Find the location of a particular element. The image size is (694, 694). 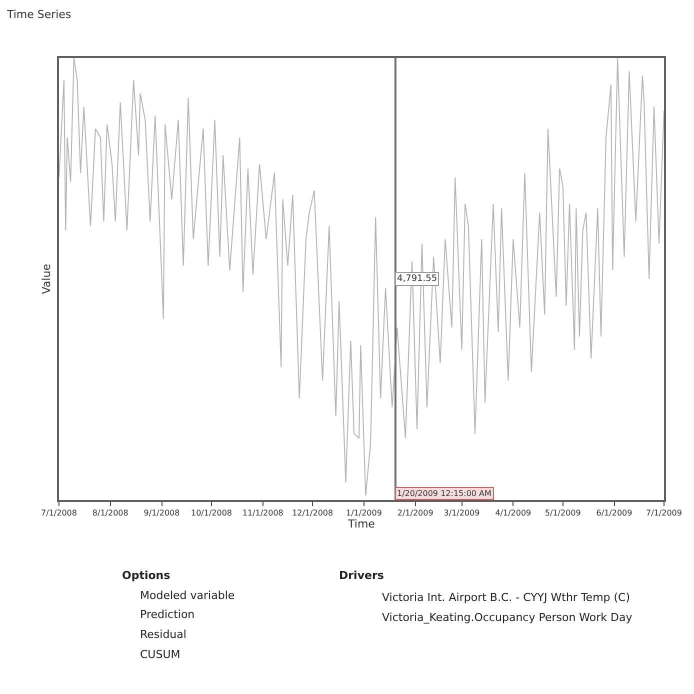

text: Modeled variable is located at coordinates (187, 595).